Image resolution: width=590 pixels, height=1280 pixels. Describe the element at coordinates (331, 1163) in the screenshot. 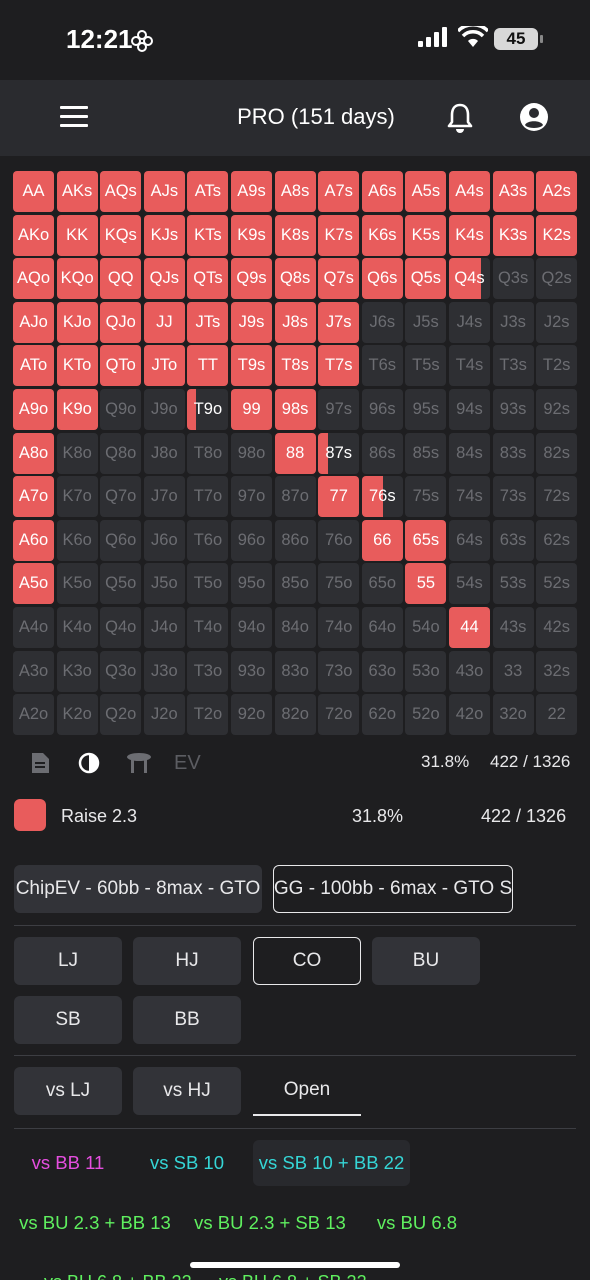

I see `spot-vs-sb-10-bb-22: vs SB 10 + BB 22` at that location.